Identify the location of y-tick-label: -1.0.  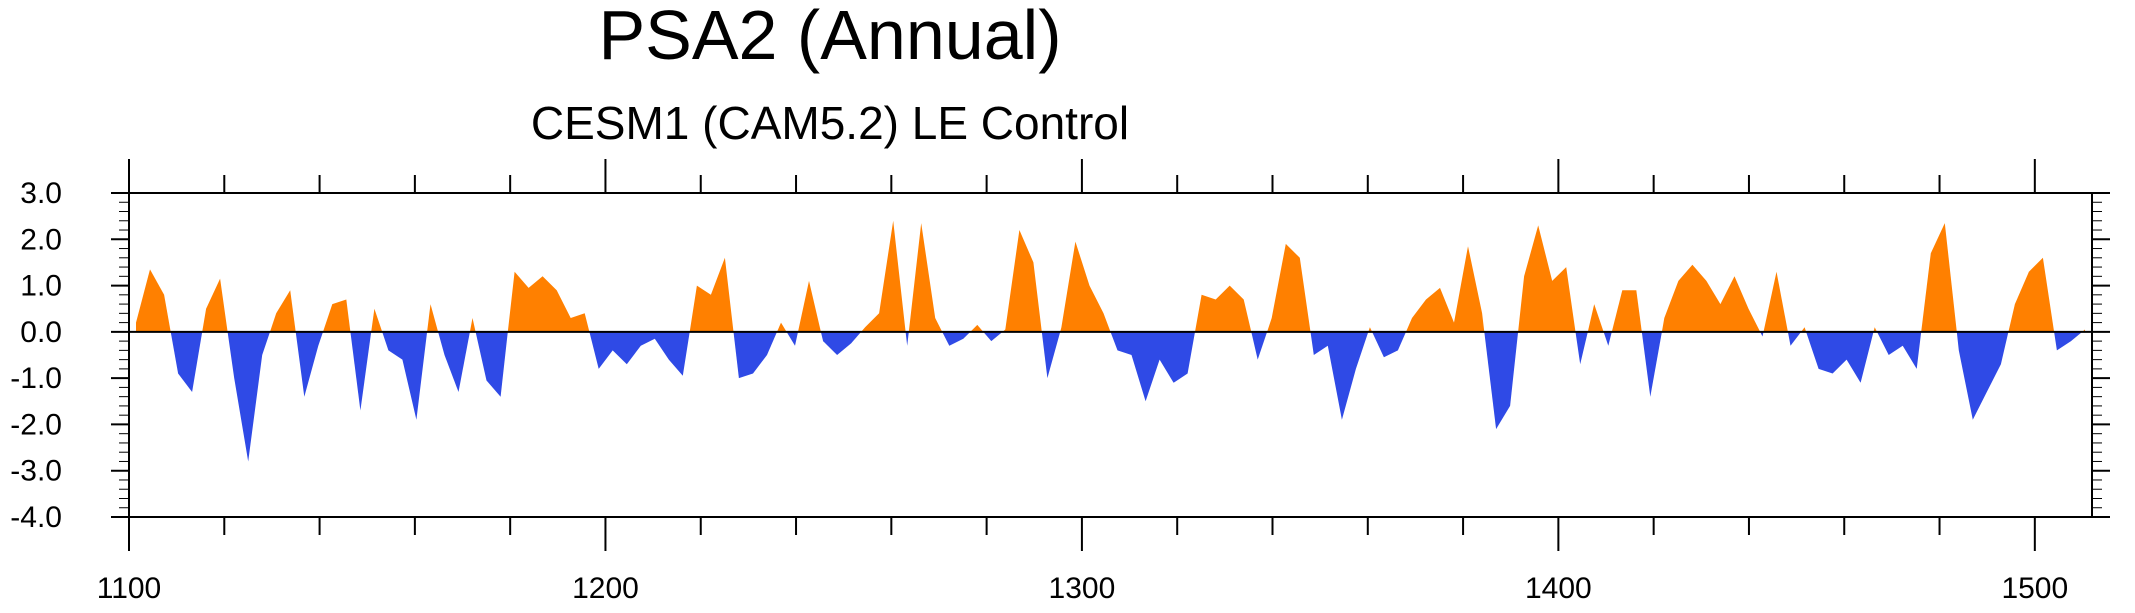
(36, 378).